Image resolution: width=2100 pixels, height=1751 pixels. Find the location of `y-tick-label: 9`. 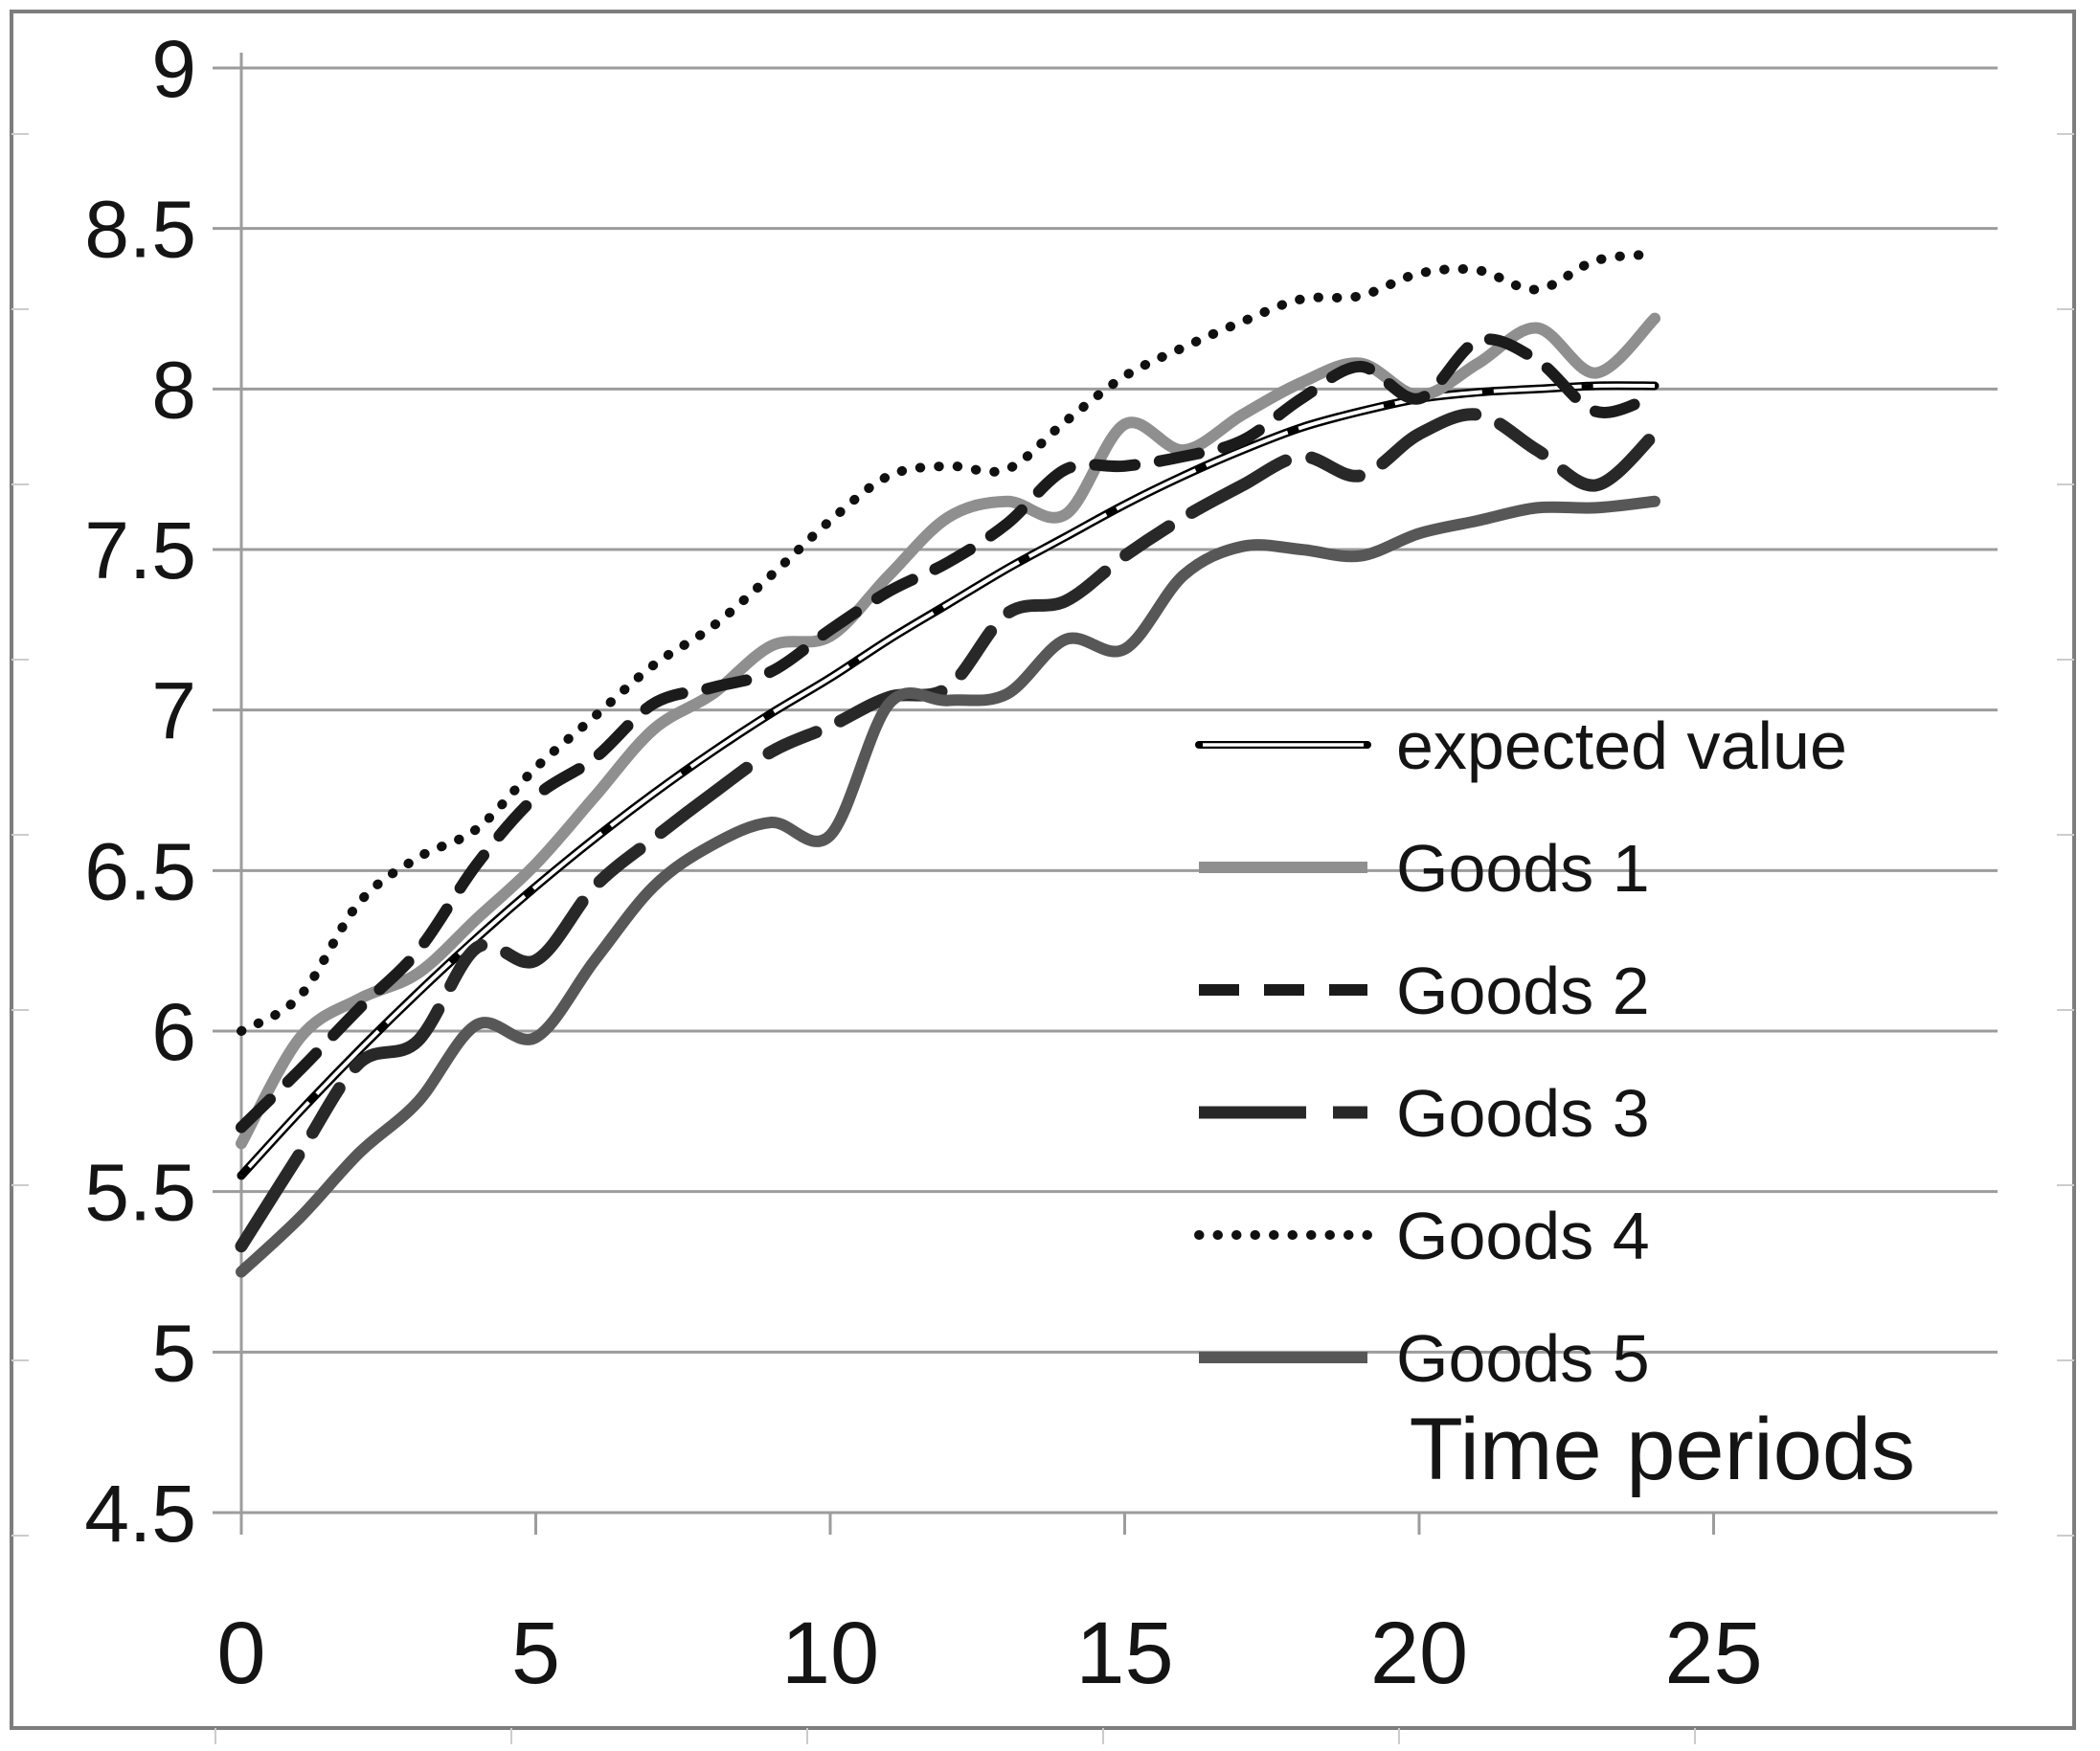

y-tick-label: 9 is located at coordinates (173, 69).